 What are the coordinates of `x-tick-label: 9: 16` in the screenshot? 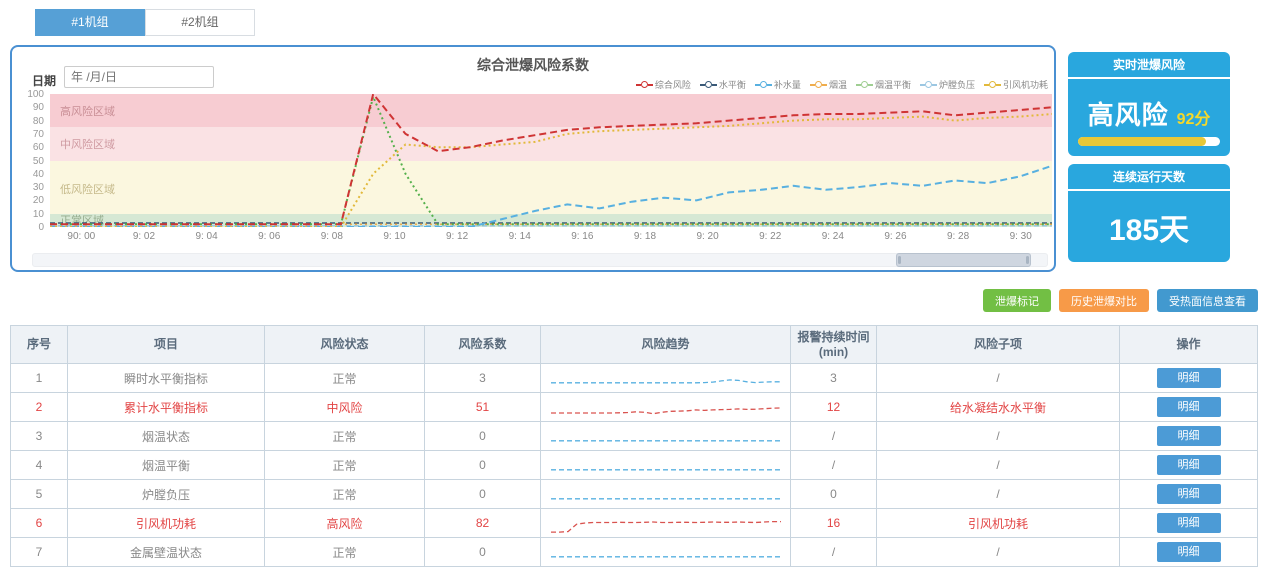 It's located at (582, 236).